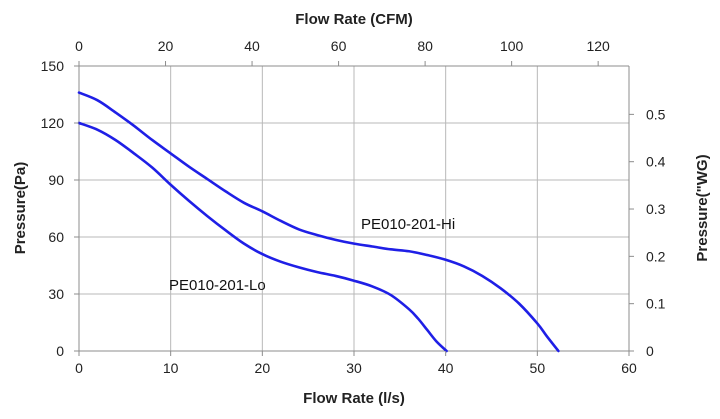 The height and width of the screenshot is (419, 720). What do you see at coordinates (252, 46) in the screenshot?
I see `top-tick-label: 40` at bounding box center [252, 46].